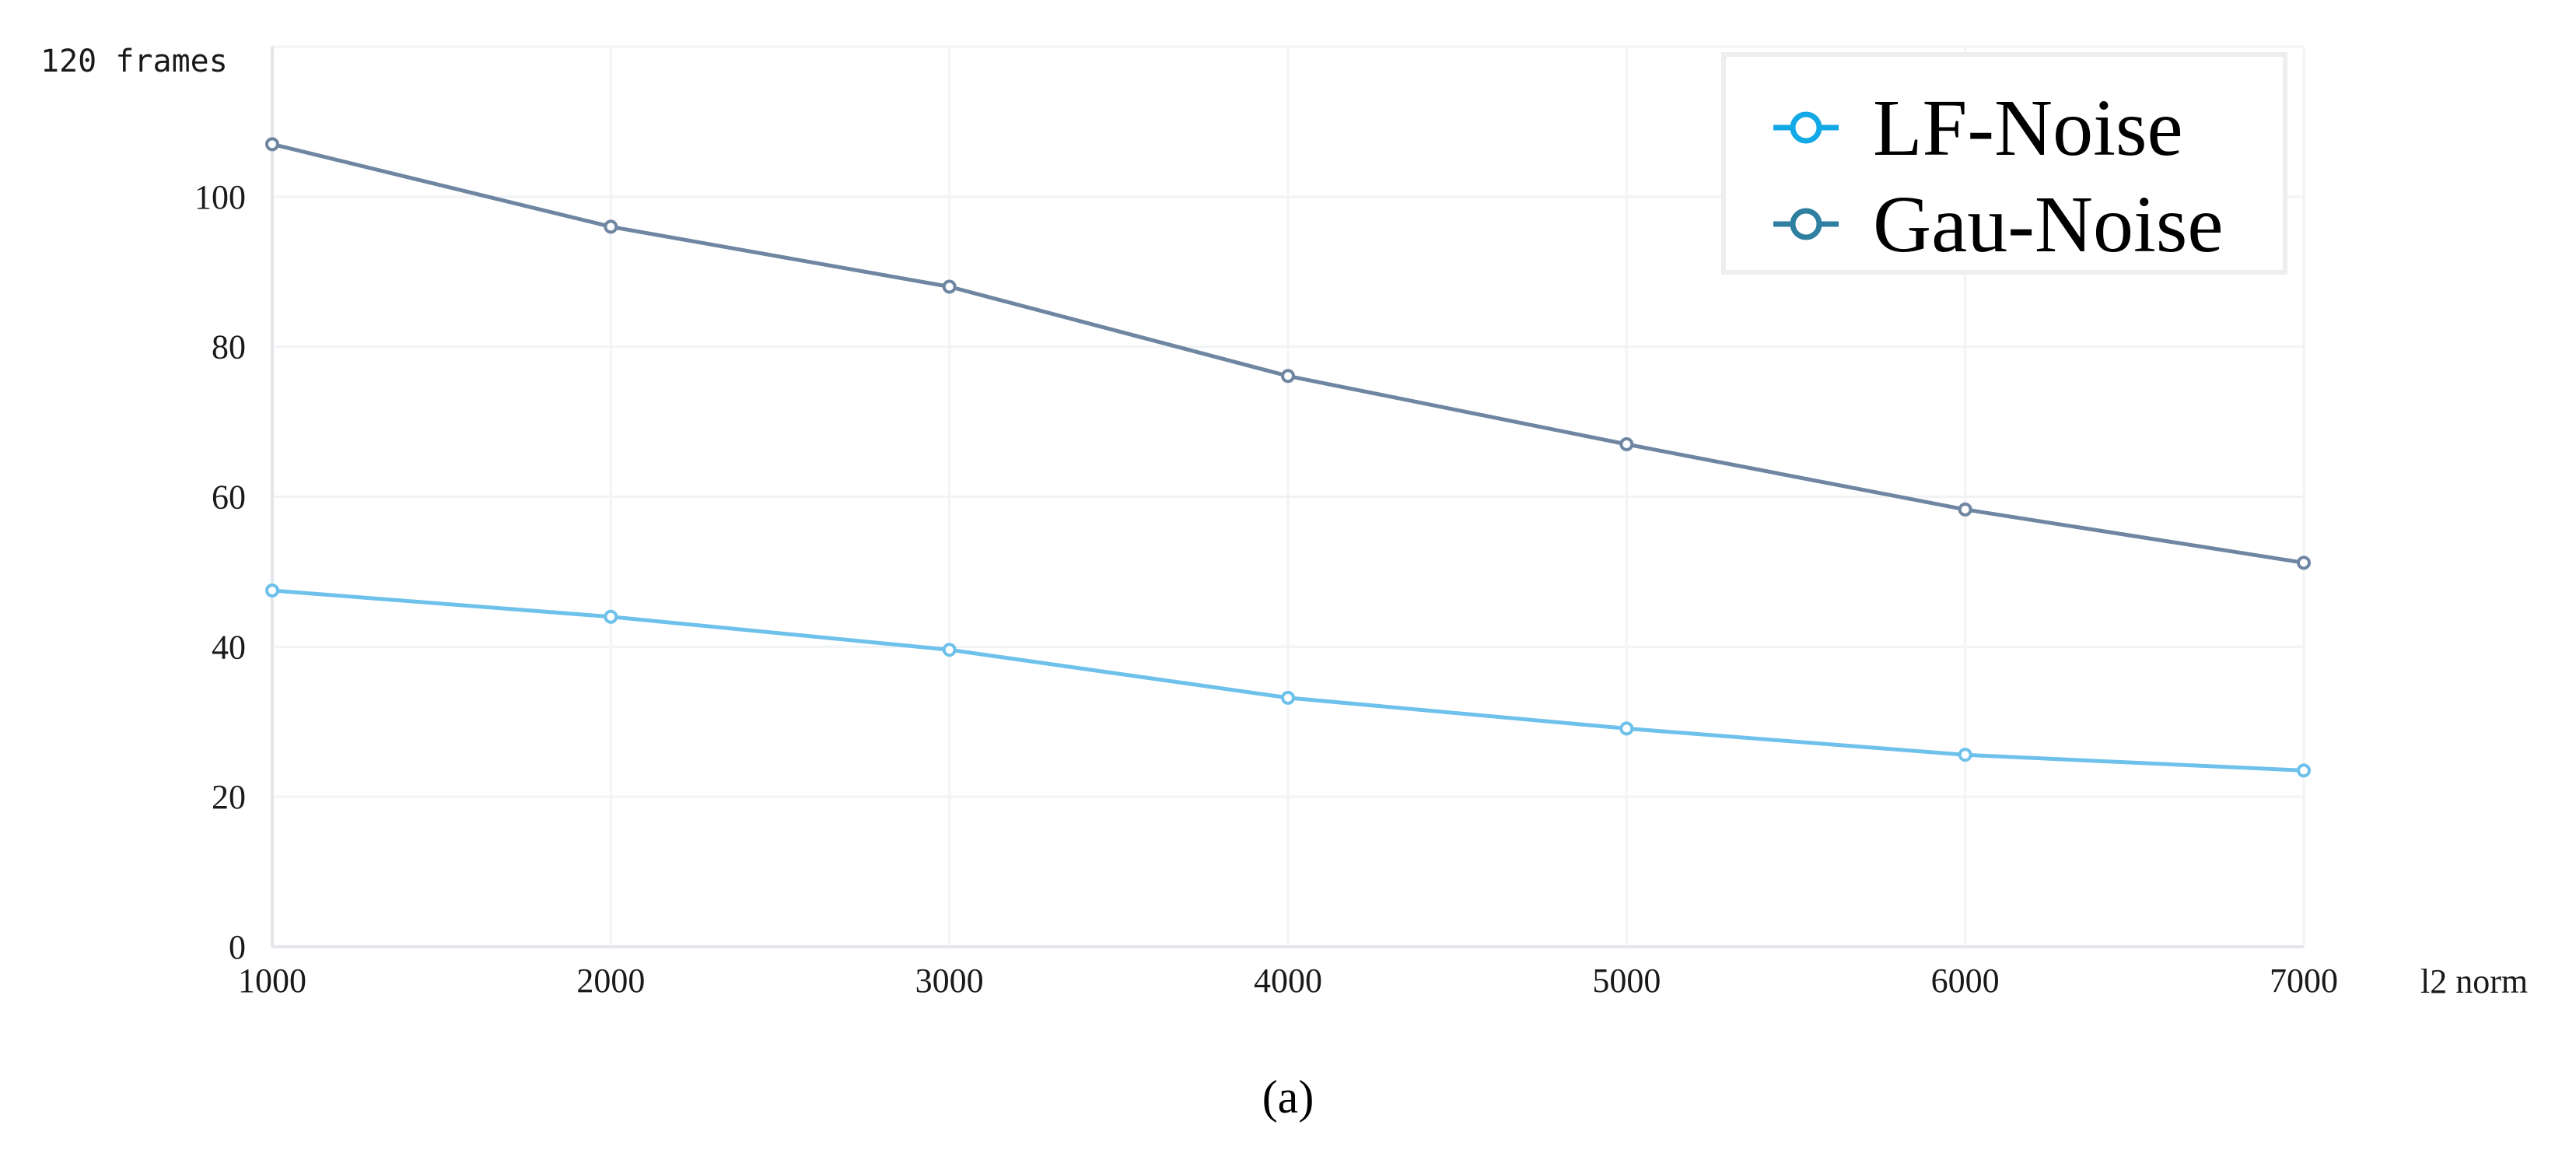 The width and height of the screenshot is (2576, 1160). Describe the element at coordinates (1966, 981) in the screenshot. I see `x-tick-label: 6000` at that location.